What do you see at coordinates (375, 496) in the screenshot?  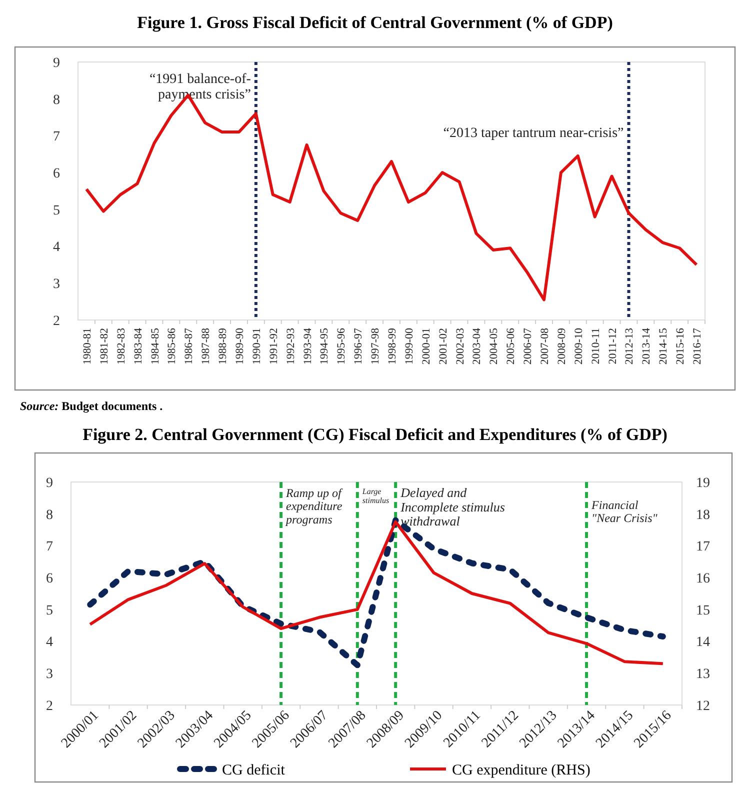 I see `ref-line-label: Large stimulus` at bounding box center [375, 496].